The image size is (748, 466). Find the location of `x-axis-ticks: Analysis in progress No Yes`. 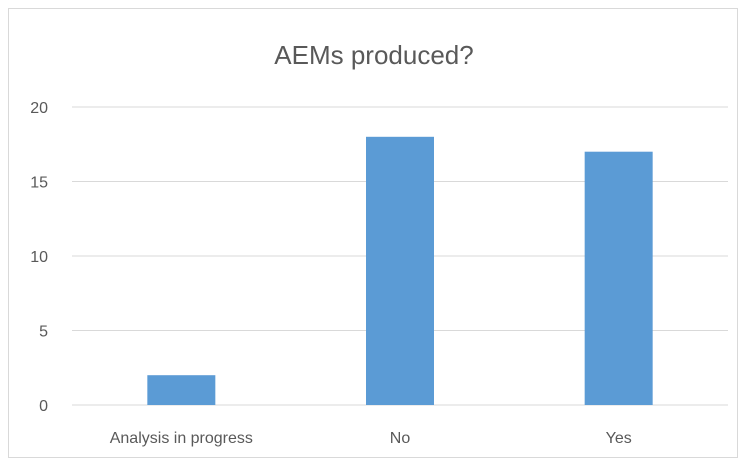

x-axis-ticks: Analysis in progress No Yes is located at coordinates (371, 438).